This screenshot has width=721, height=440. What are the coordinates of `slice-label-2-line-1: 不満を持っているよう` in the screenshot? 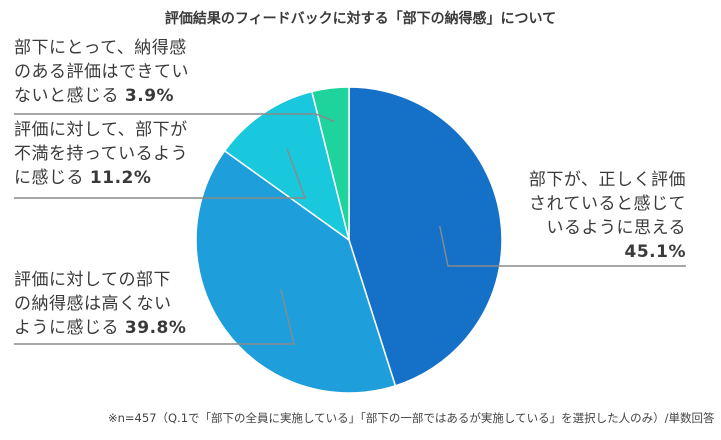 It's located at (101, 154).